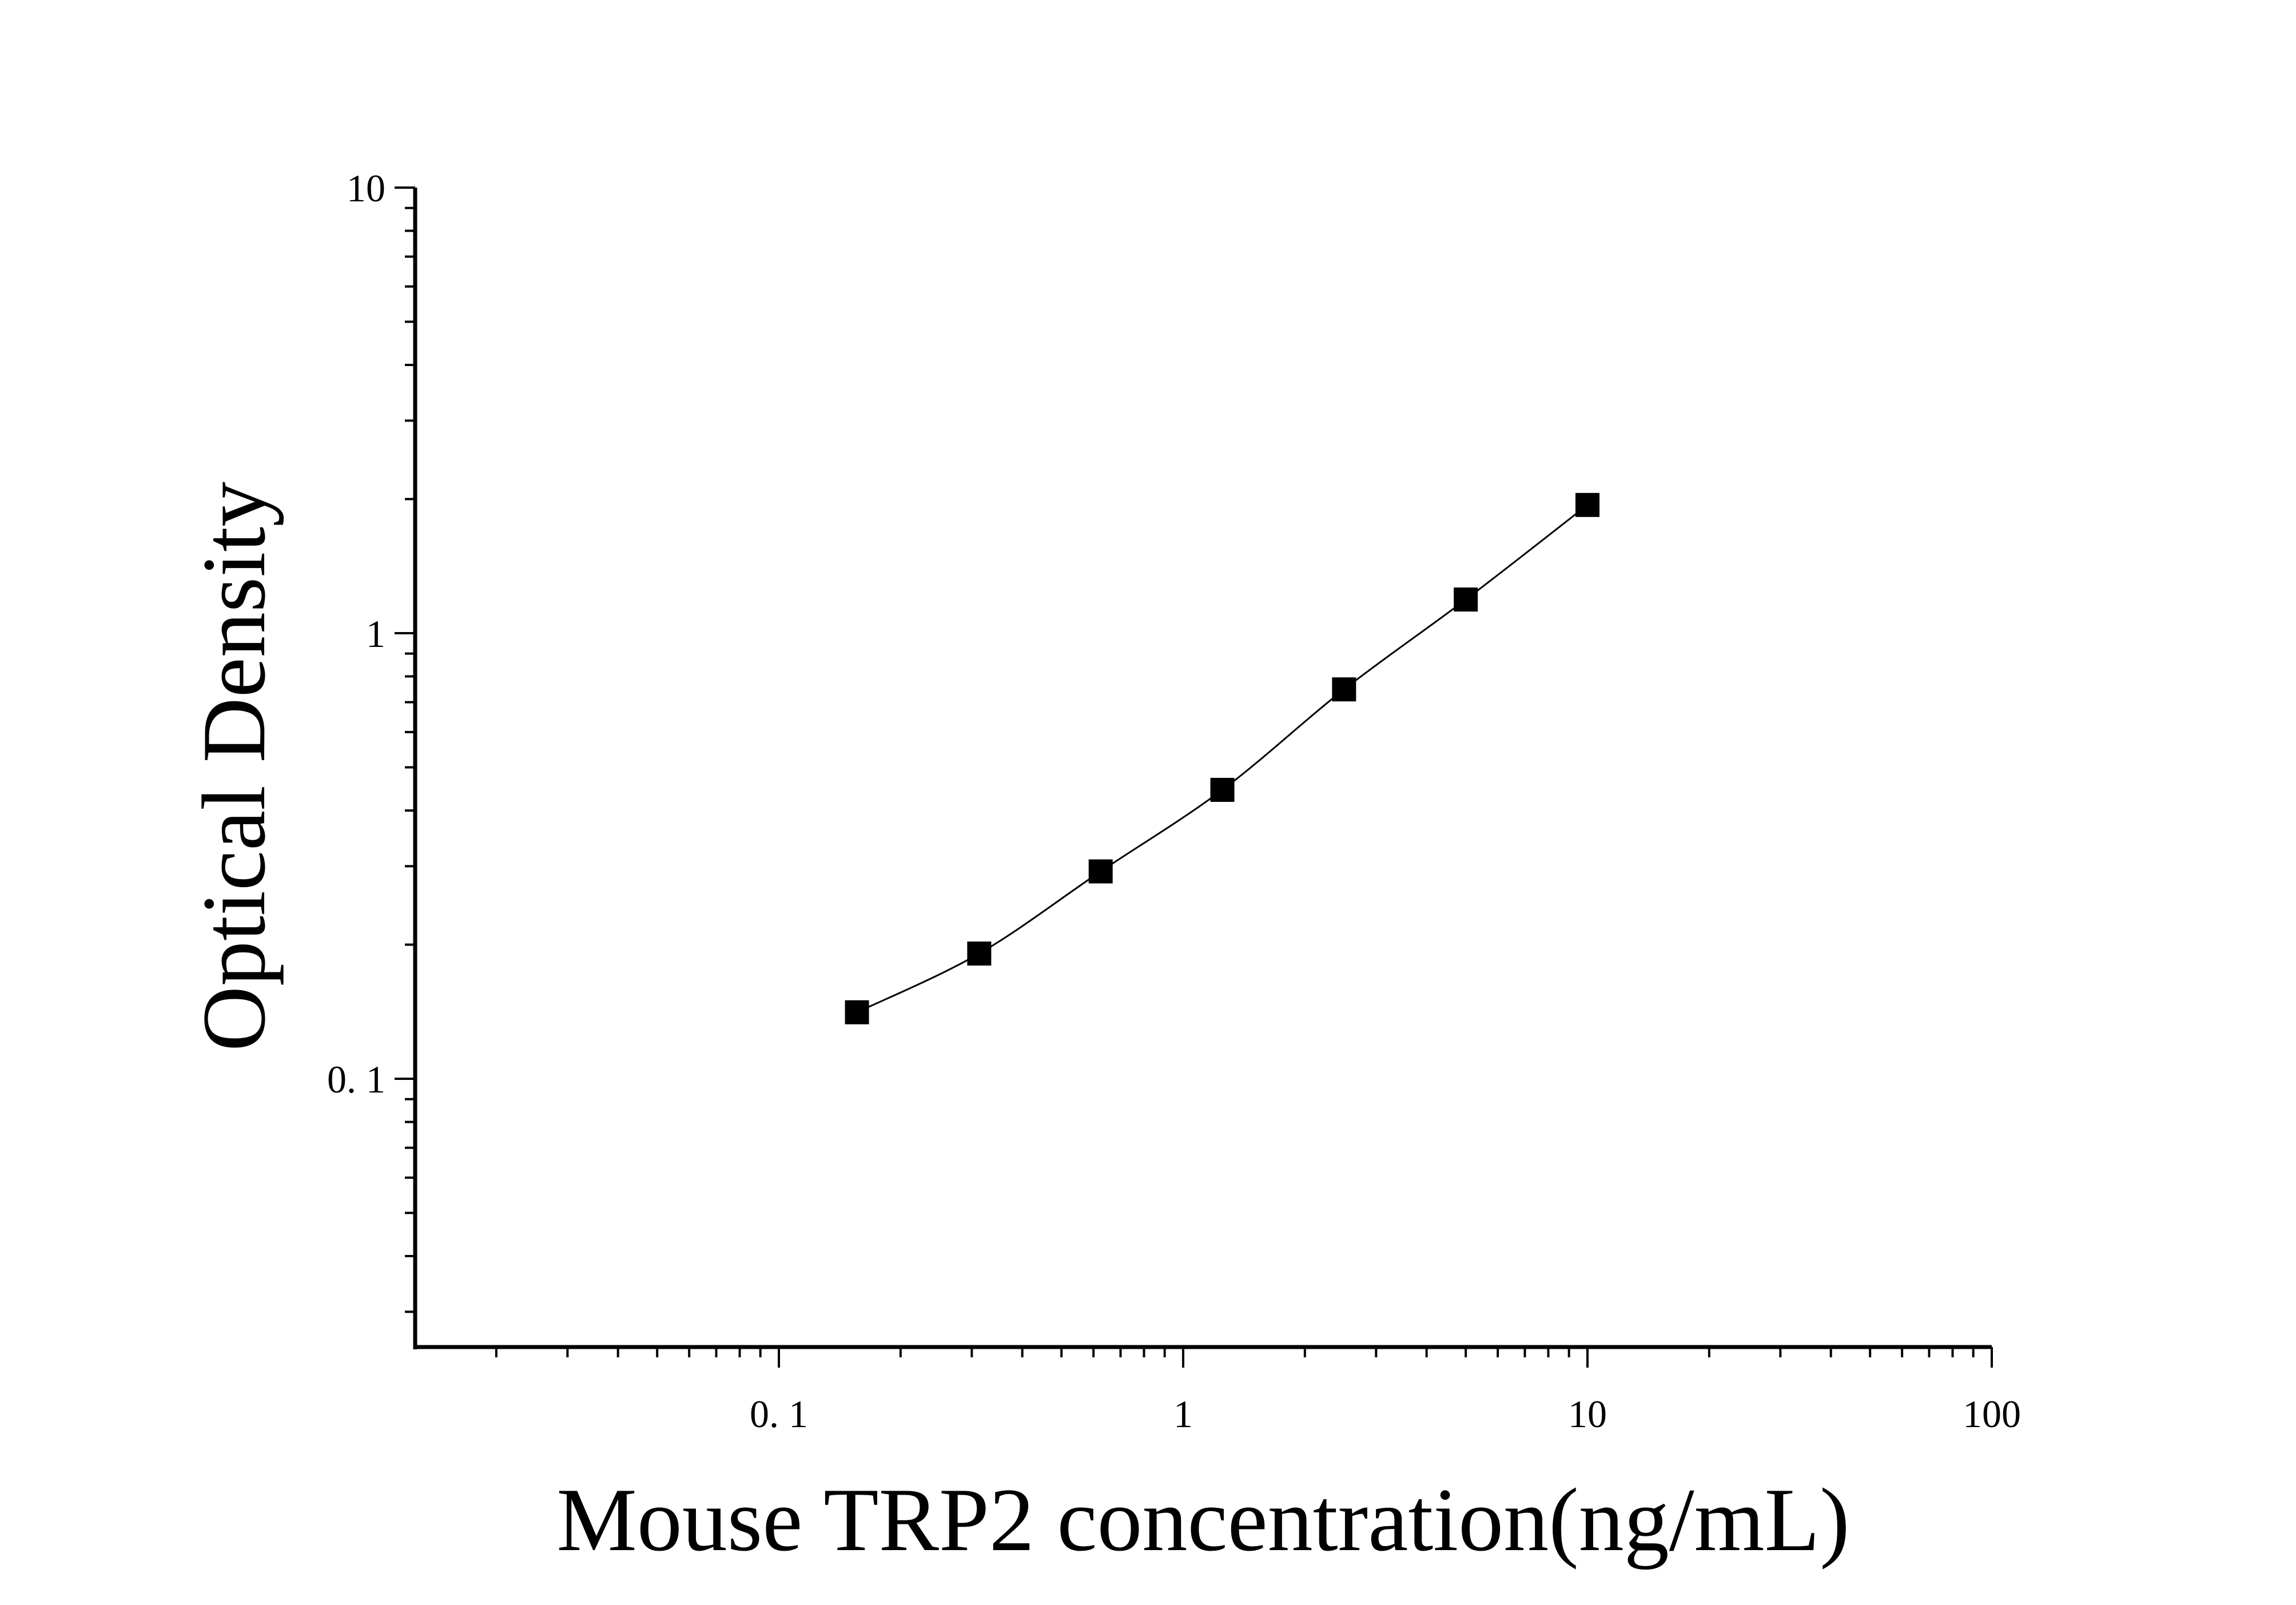  Describe the element at coordinates (234, 766) in the screenshot. I see `y-axis-title: Optical Density` at that location.